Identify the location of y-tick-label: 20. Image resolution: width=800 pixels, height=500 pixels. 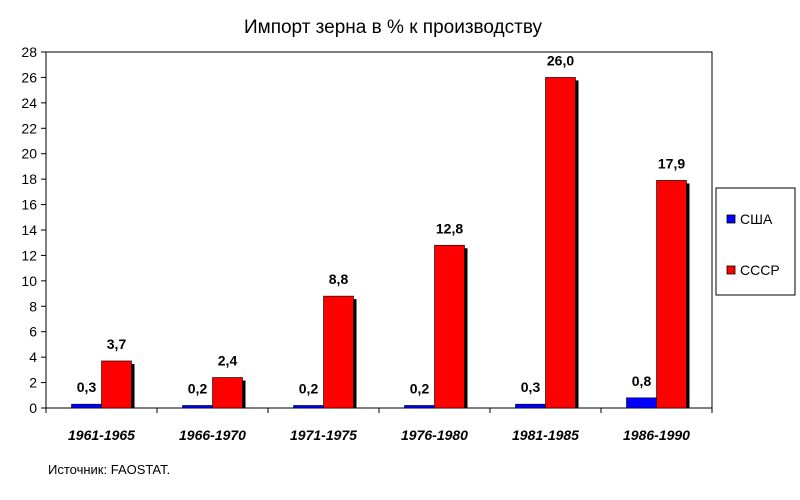
(29, 154).